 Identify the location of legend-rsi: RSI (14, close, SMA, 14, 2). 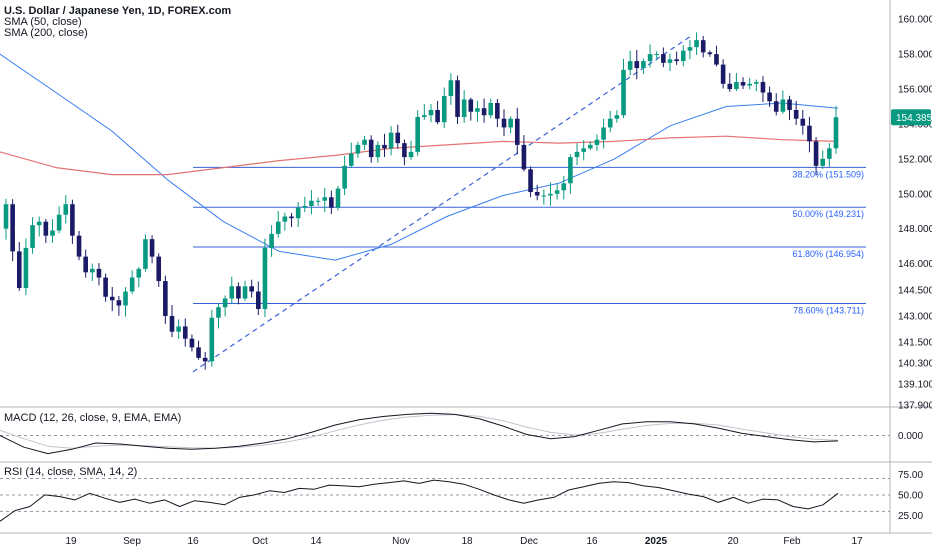
(71, 472).